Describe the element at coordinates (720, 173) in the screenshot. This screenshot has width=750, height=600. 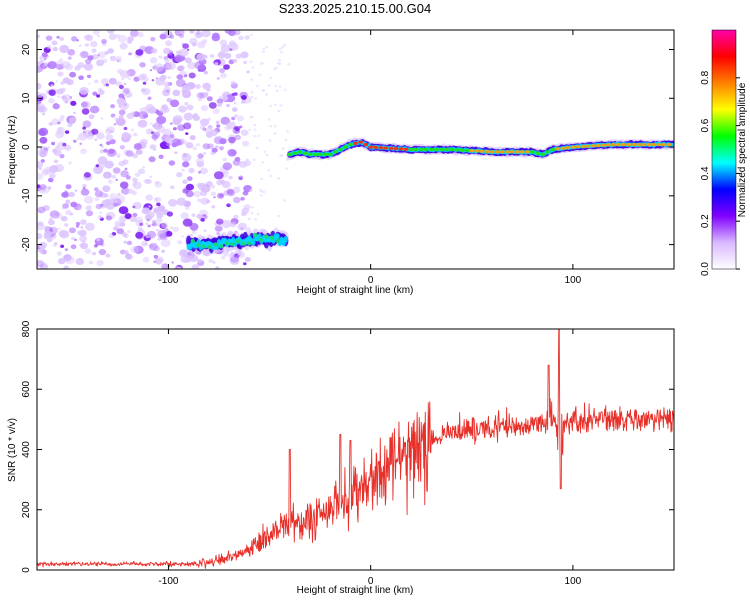
I see `colorbar-ticks: 0.0 0.2 0.4 0.6 0.8` at that location.